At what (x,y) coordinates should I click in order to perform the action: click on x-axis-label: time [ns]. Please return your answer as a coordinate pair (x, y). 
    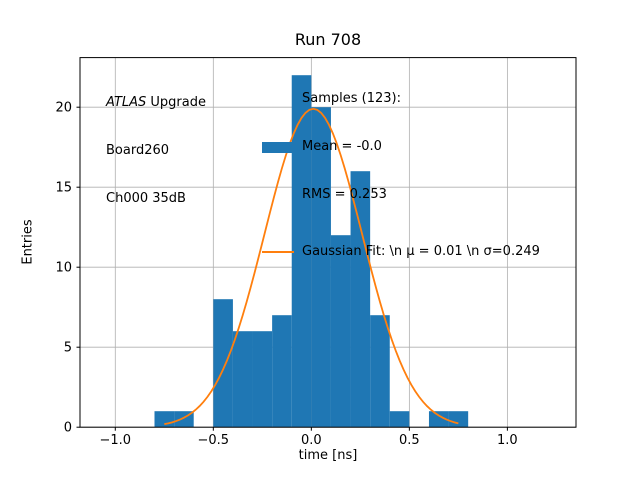
    Looking at the image, I should click on (328, 455).